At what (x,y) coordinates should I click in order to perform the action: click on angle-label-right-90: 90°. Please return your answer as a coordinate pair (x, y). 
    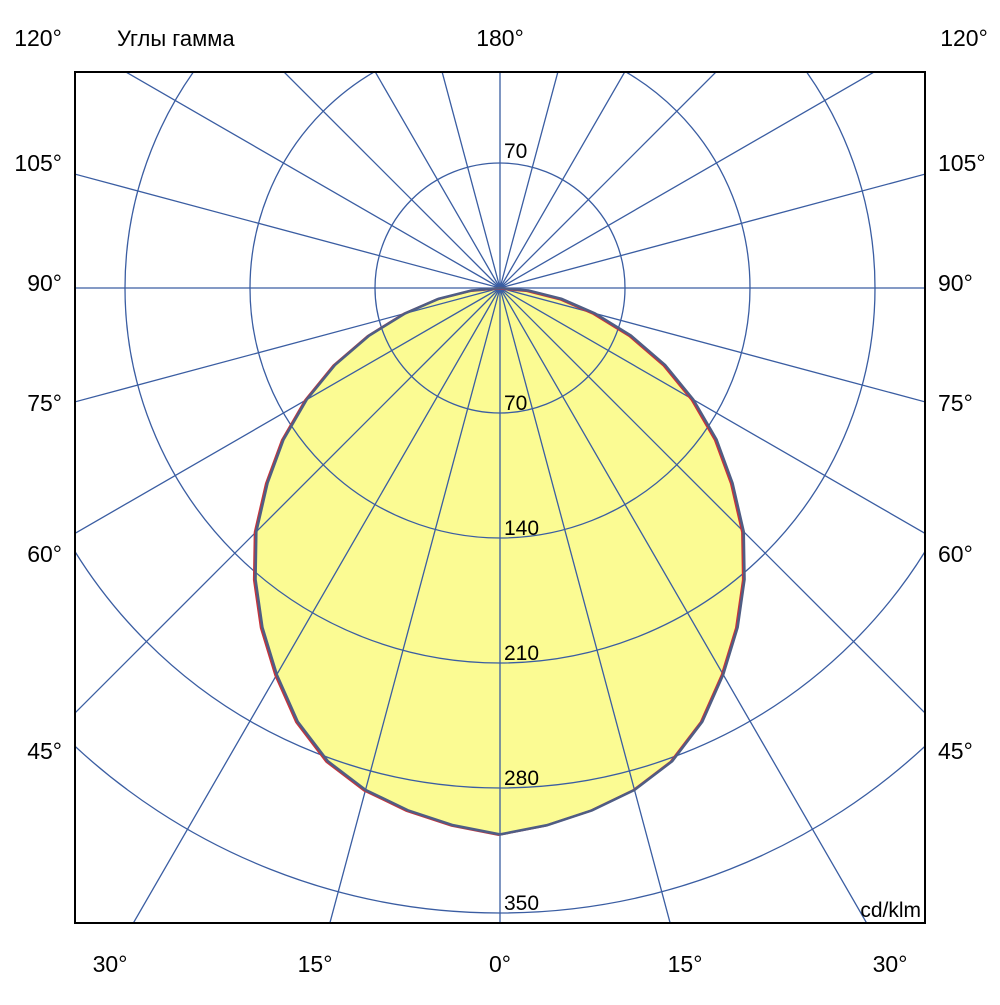
    Looking at the image, I should click on (955, 283).